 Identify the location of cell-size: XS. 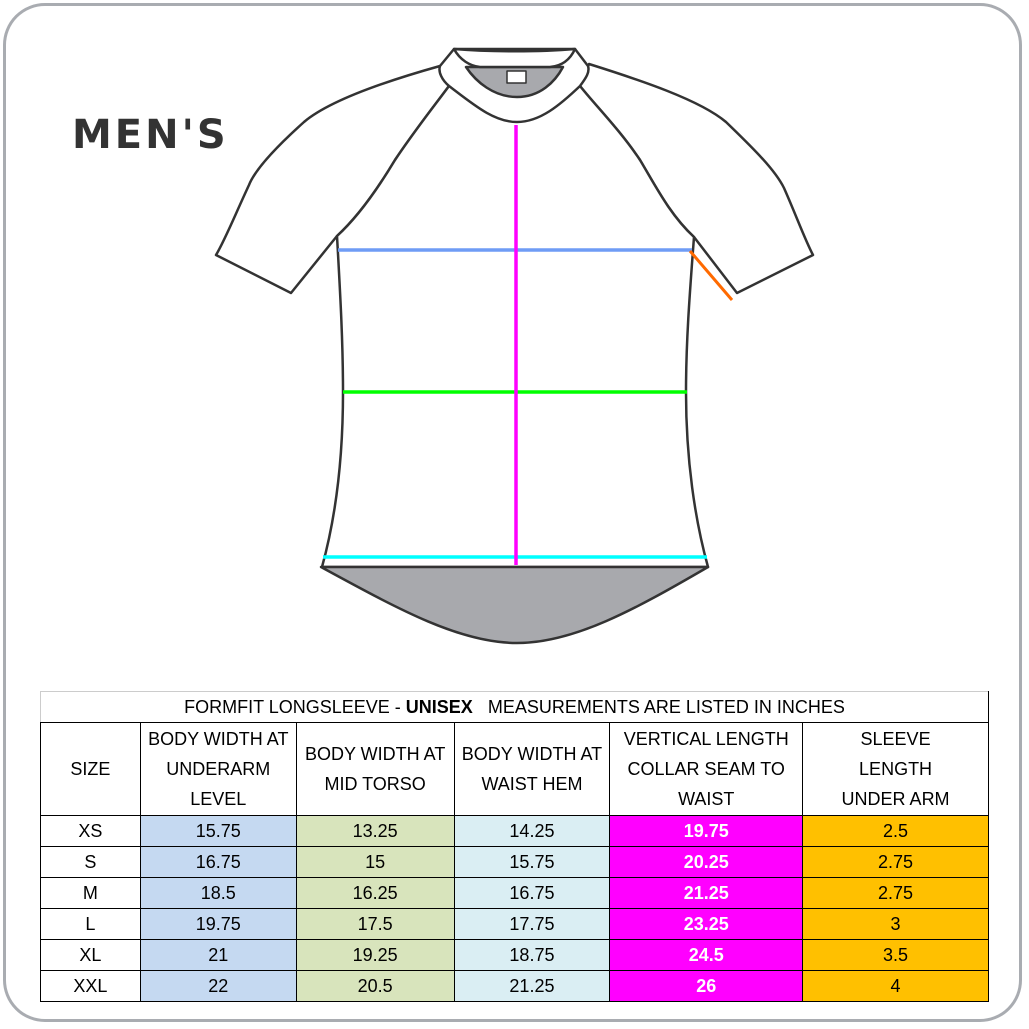
(90, 831).